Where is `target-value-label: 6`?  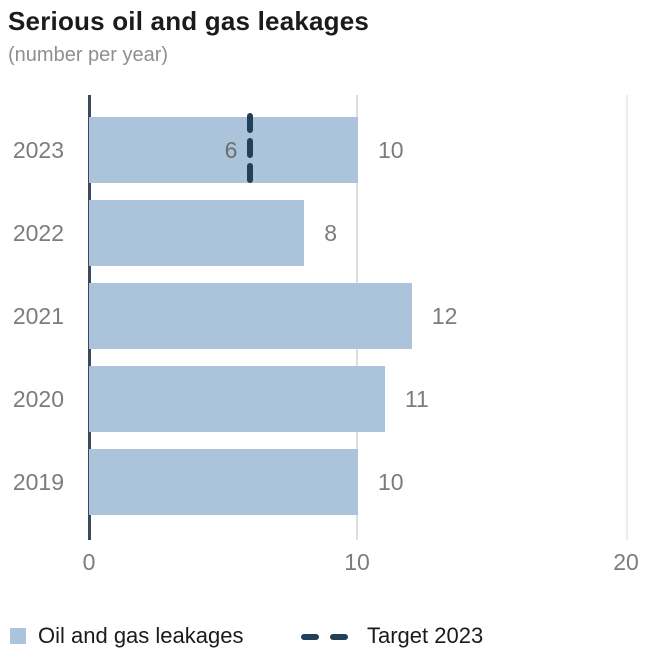 target-value-label: 6 is located at coordinates (231, 150).